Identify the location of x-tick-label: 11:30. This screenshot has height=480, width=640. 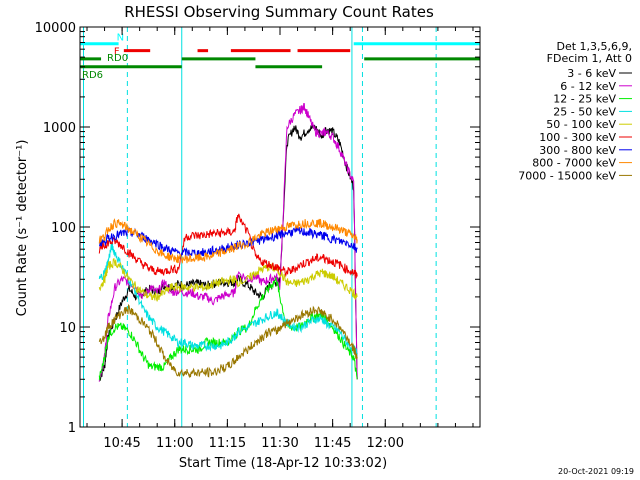
(279, 443).